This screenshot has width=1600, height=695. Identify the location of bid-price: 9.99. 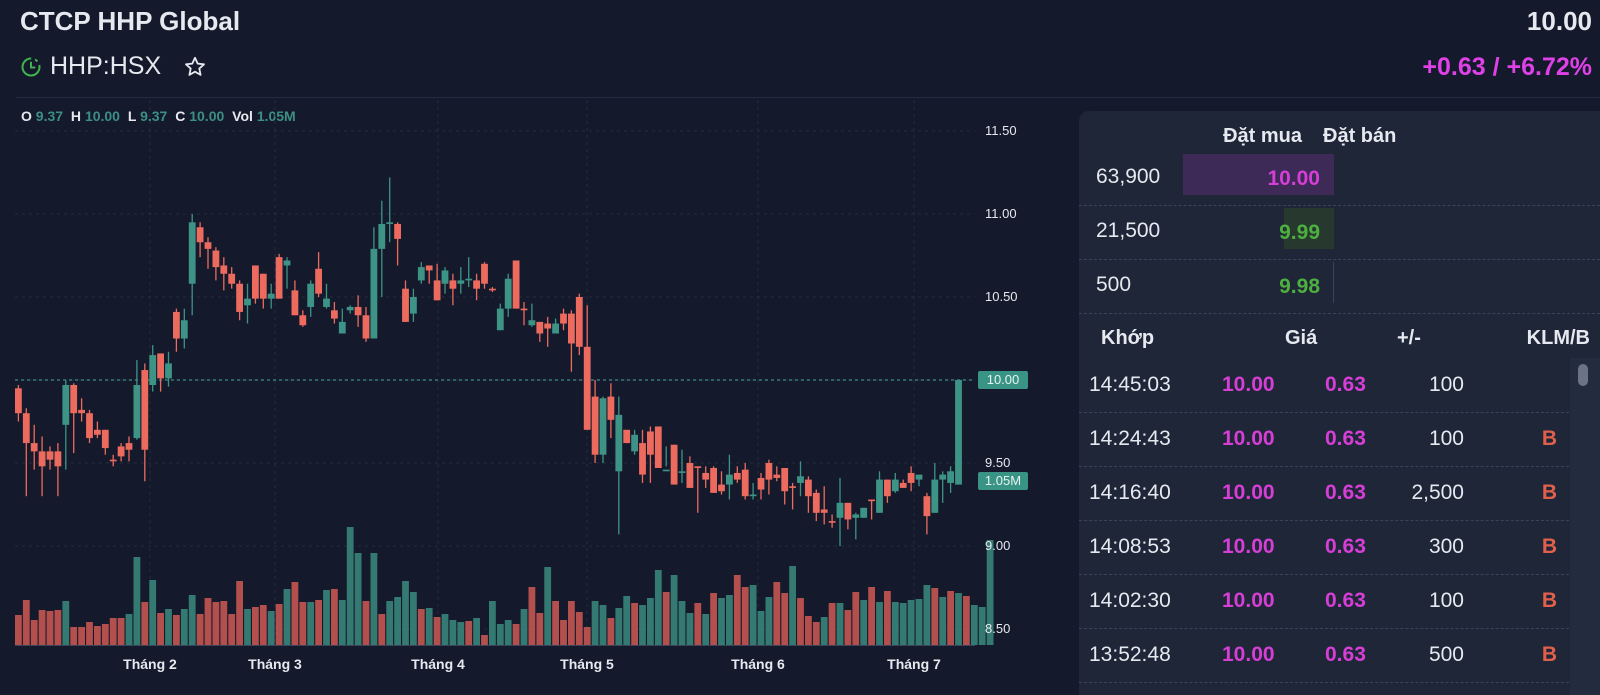
(1299, 232).